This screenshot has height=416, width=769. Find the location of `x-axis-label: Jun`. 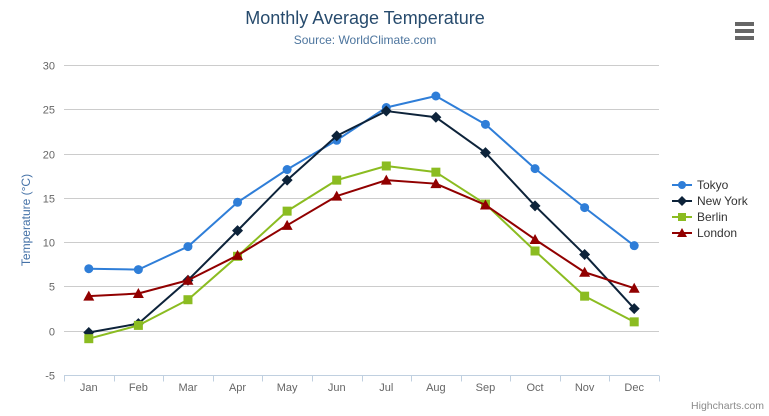

x-axis-label: Jun is located at coordinates (337, 388).